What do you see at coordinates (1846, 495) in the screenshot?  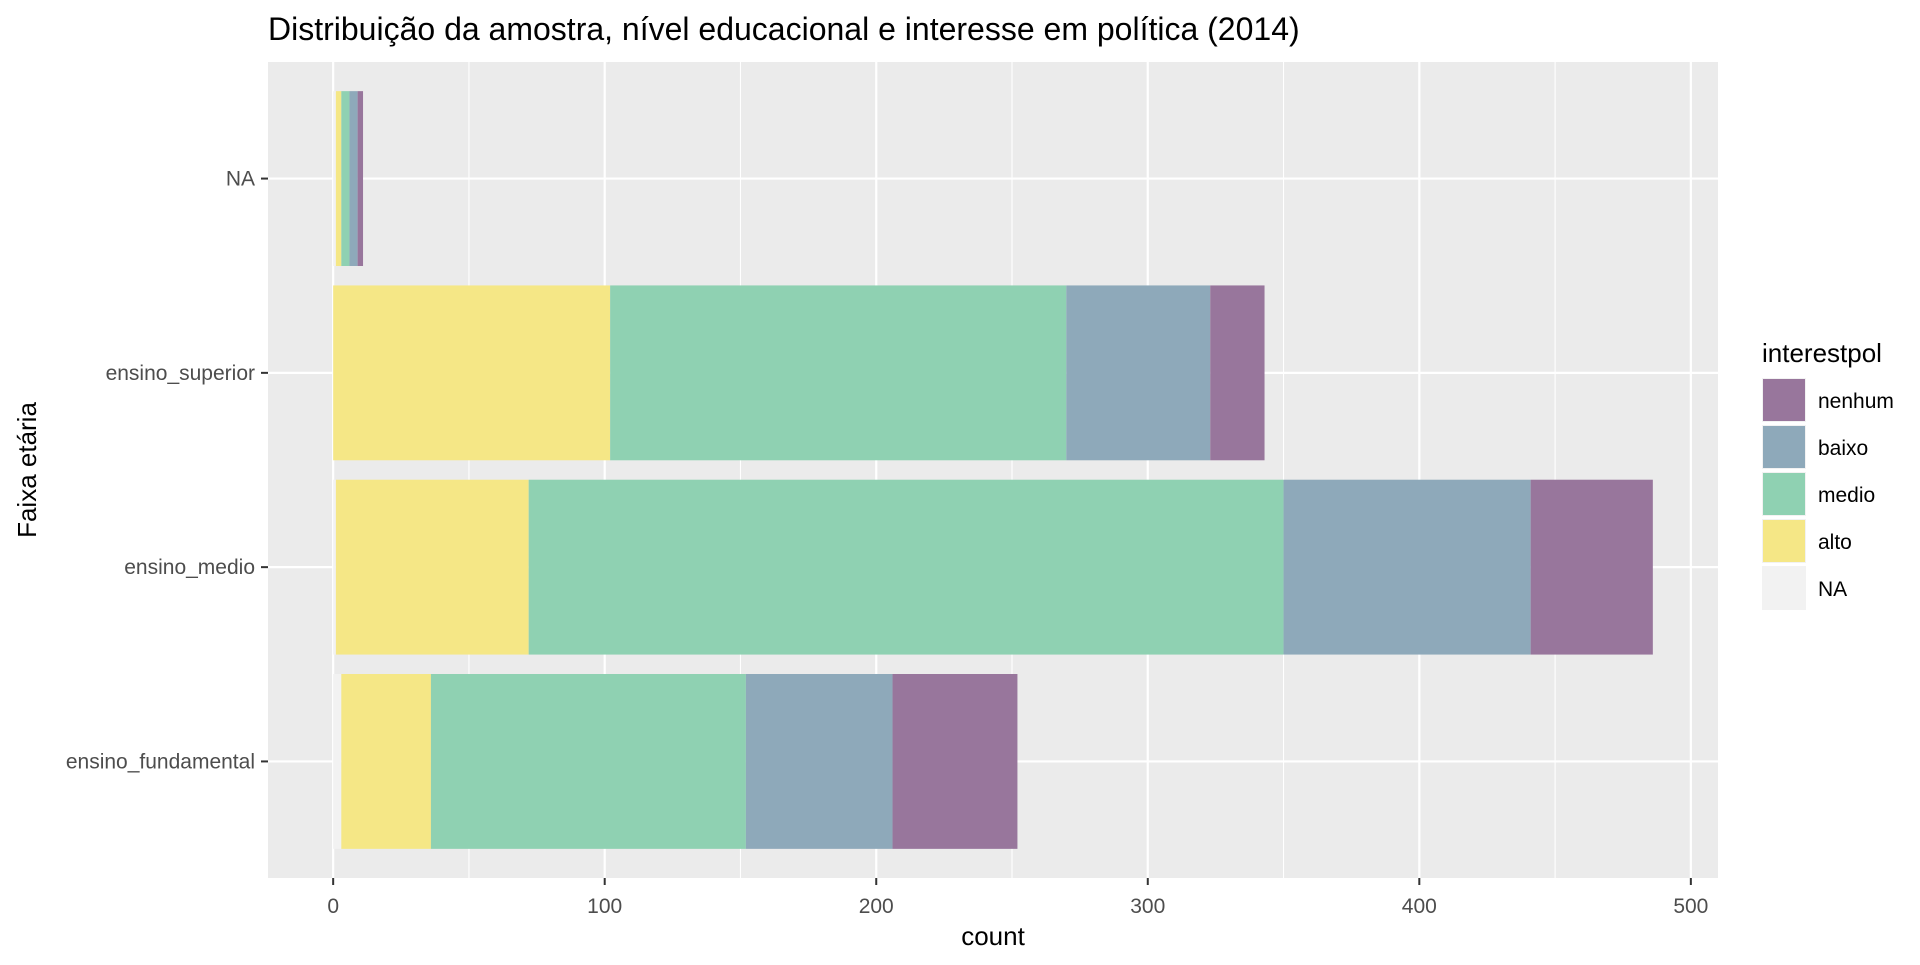 I see `legend-label-medio: medio` at bounding box center [1846, 495].